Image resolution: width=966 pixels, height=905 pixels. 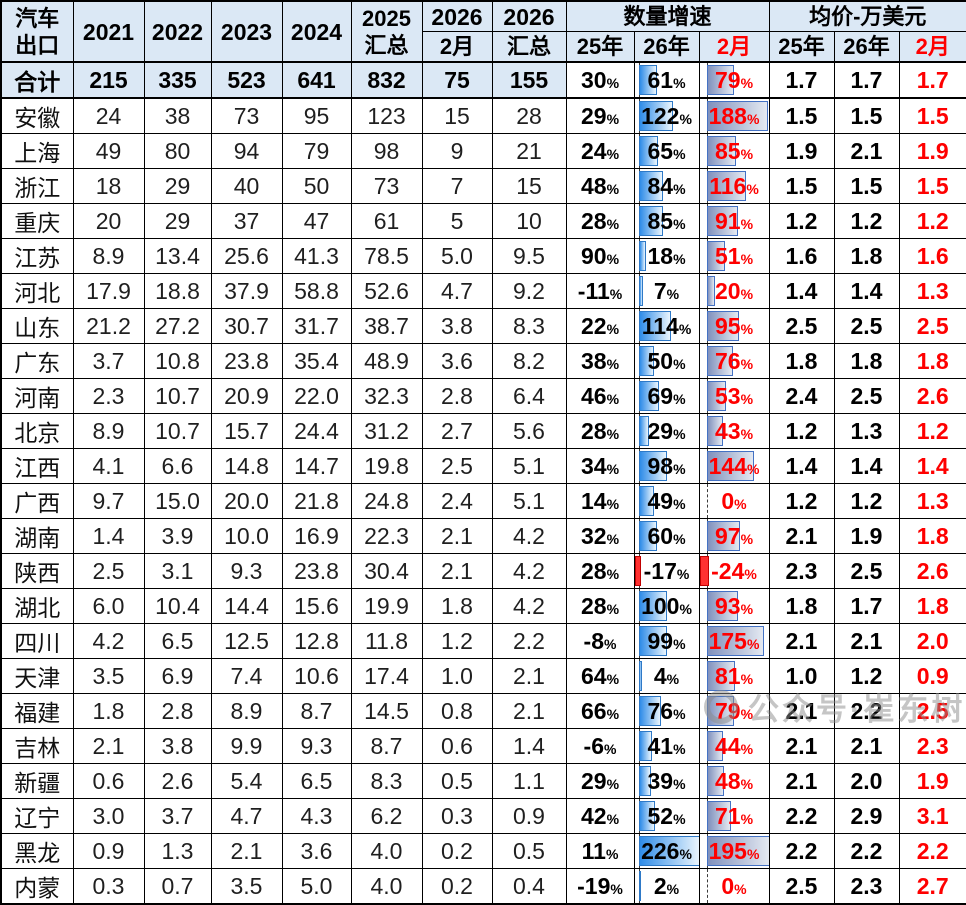 I want to click on row-label: 陕西, so click(x=37, y=571).